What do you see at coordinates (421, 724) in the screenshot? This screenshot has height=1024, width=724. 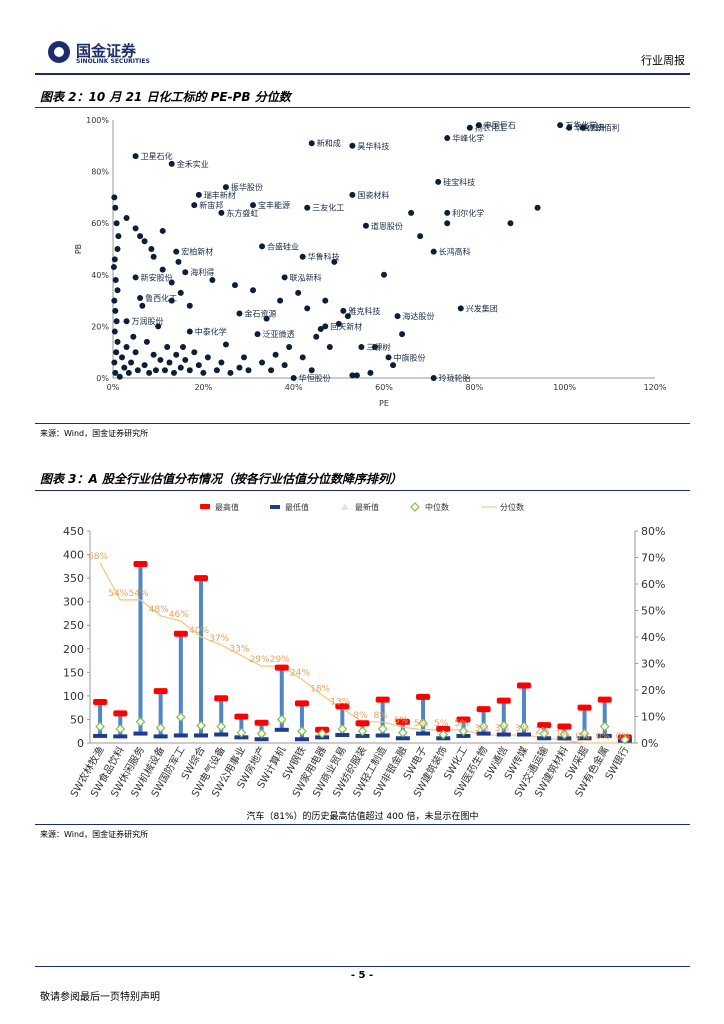 I see `percentile-label: 5%` at bounding box center [421, 724].